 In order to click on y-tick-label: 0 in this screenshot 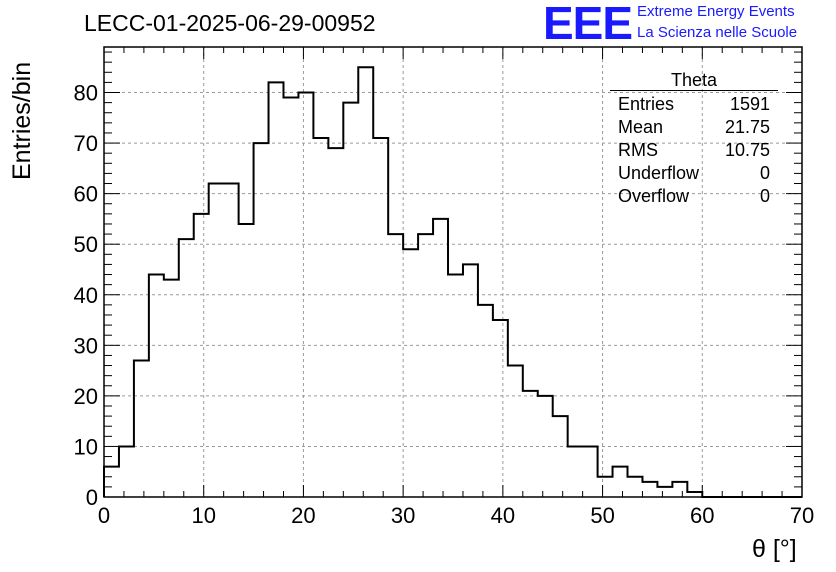, I will do `click(92, 497)`.